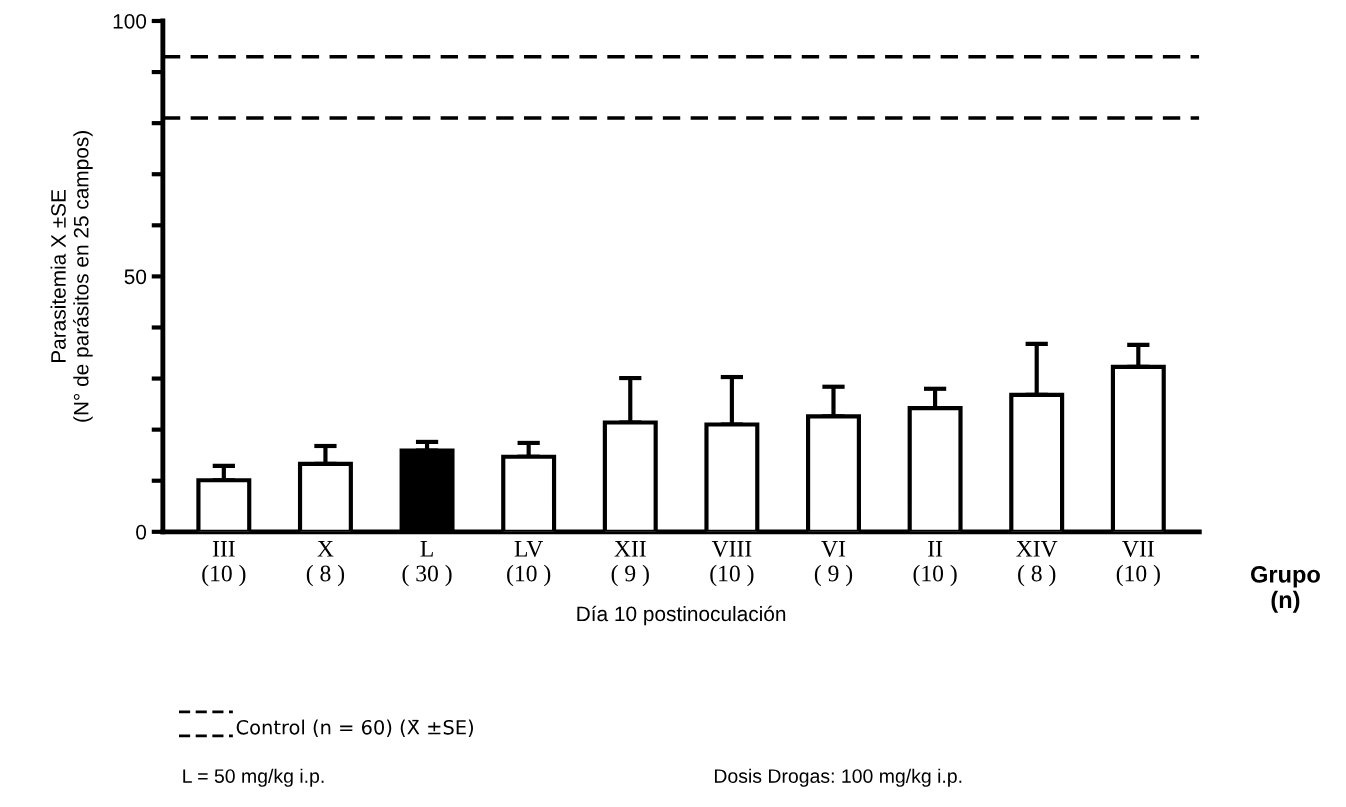  Describe the element at coordinates (427, 564) in the screenshot. I see `x-tick-label: L ( 30 )` at that location.